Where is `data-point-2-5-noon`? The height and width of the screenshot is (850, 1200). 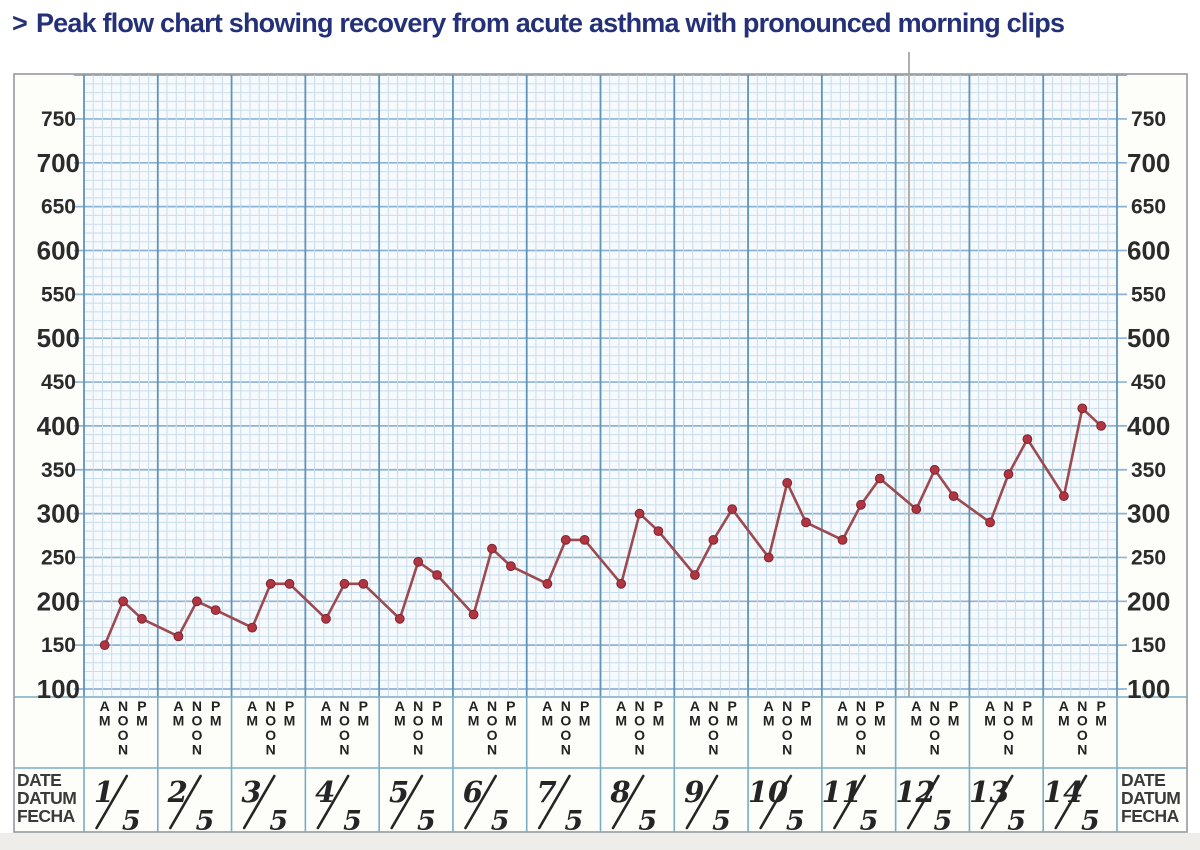 data-point-2-5-noon is located at coordinates (197, 601).